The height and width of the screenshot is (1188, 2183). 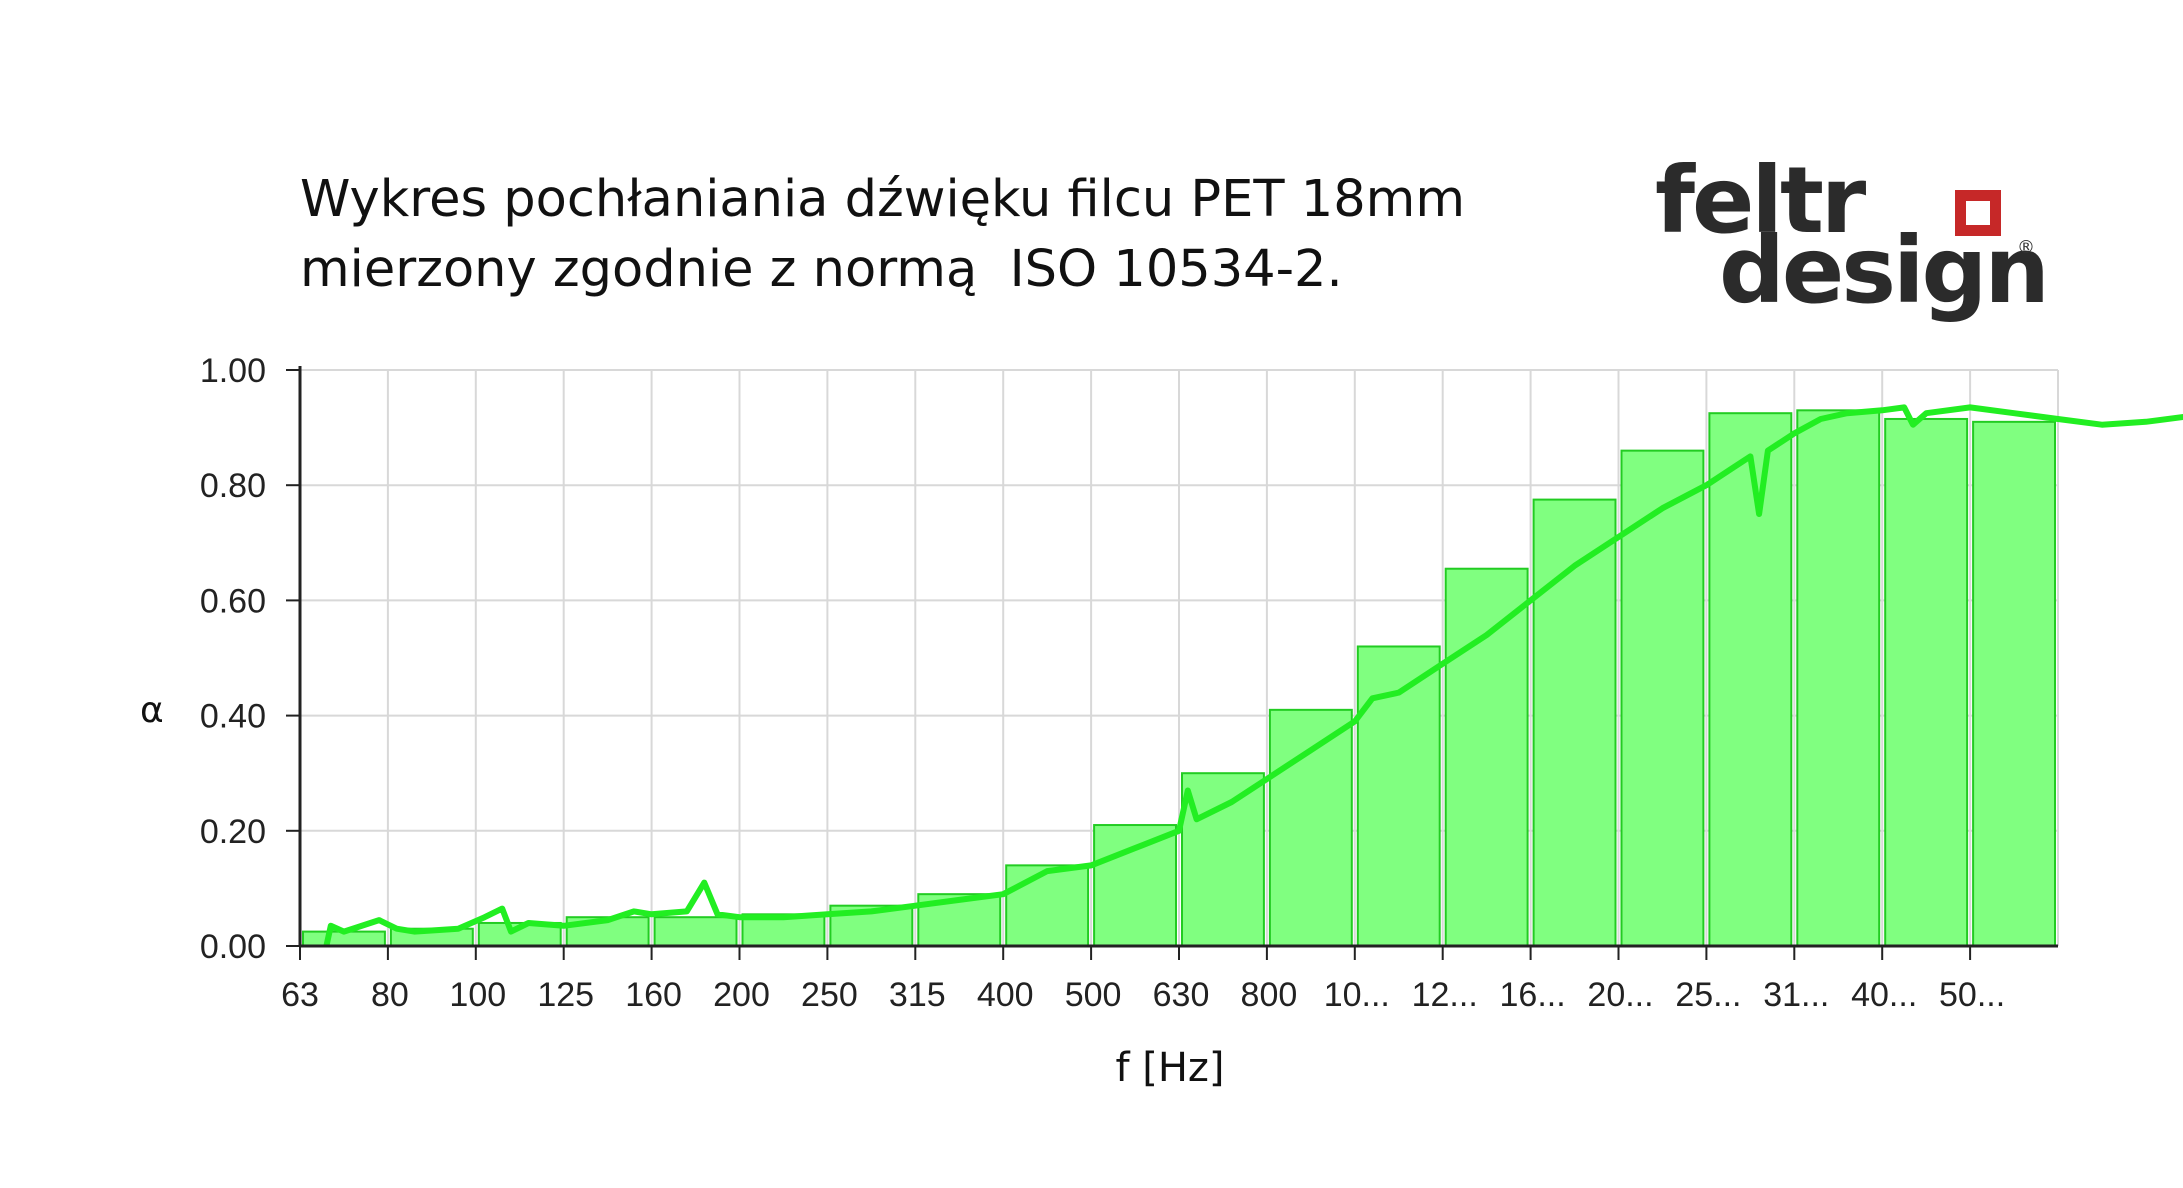 I want to click on x-tick-label: 400, so click(x=1005, y=995).